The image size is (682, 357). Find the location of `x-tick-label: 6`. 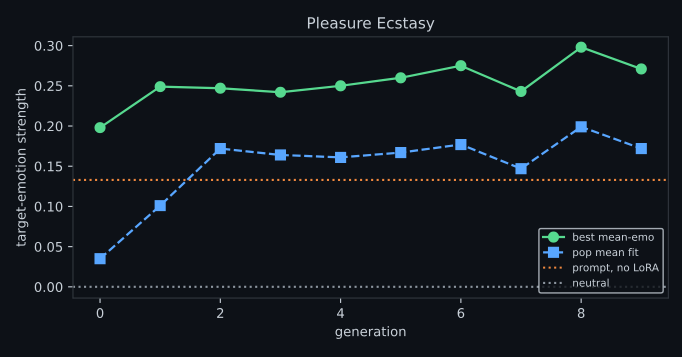

x-tick-label: 6 is located at coordinates (461, 313).